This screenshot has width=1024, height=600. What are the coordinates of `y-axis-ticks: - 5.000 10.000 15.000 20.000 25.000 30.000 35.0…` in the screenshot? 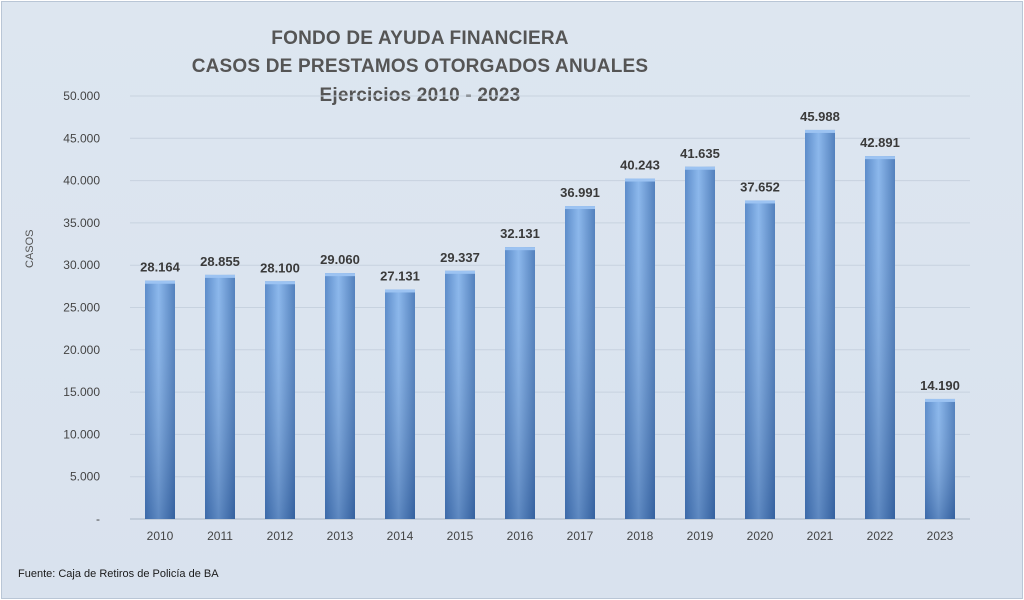 It's located at (81, 307).